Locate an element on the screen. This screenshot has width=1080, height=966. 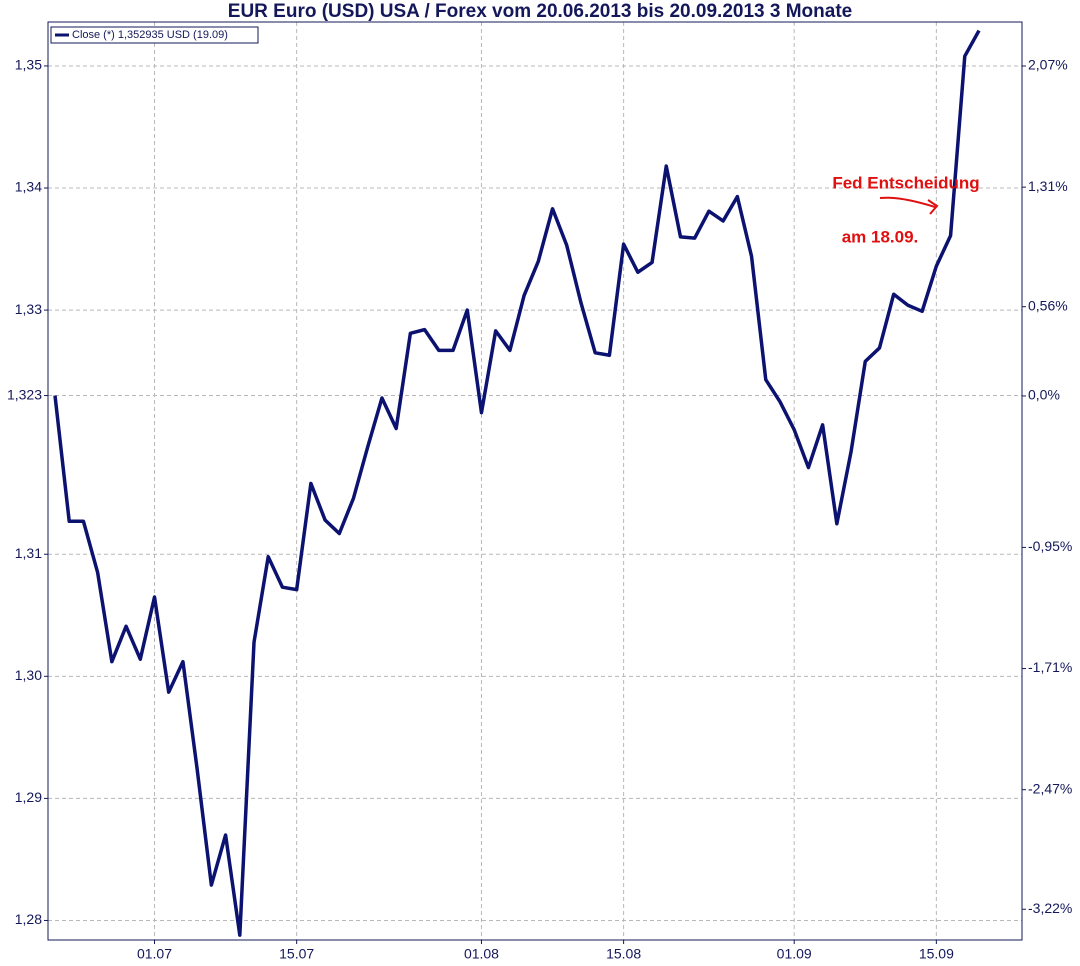
y-tick-label: 1,30 is located at coordinates (28, 675).